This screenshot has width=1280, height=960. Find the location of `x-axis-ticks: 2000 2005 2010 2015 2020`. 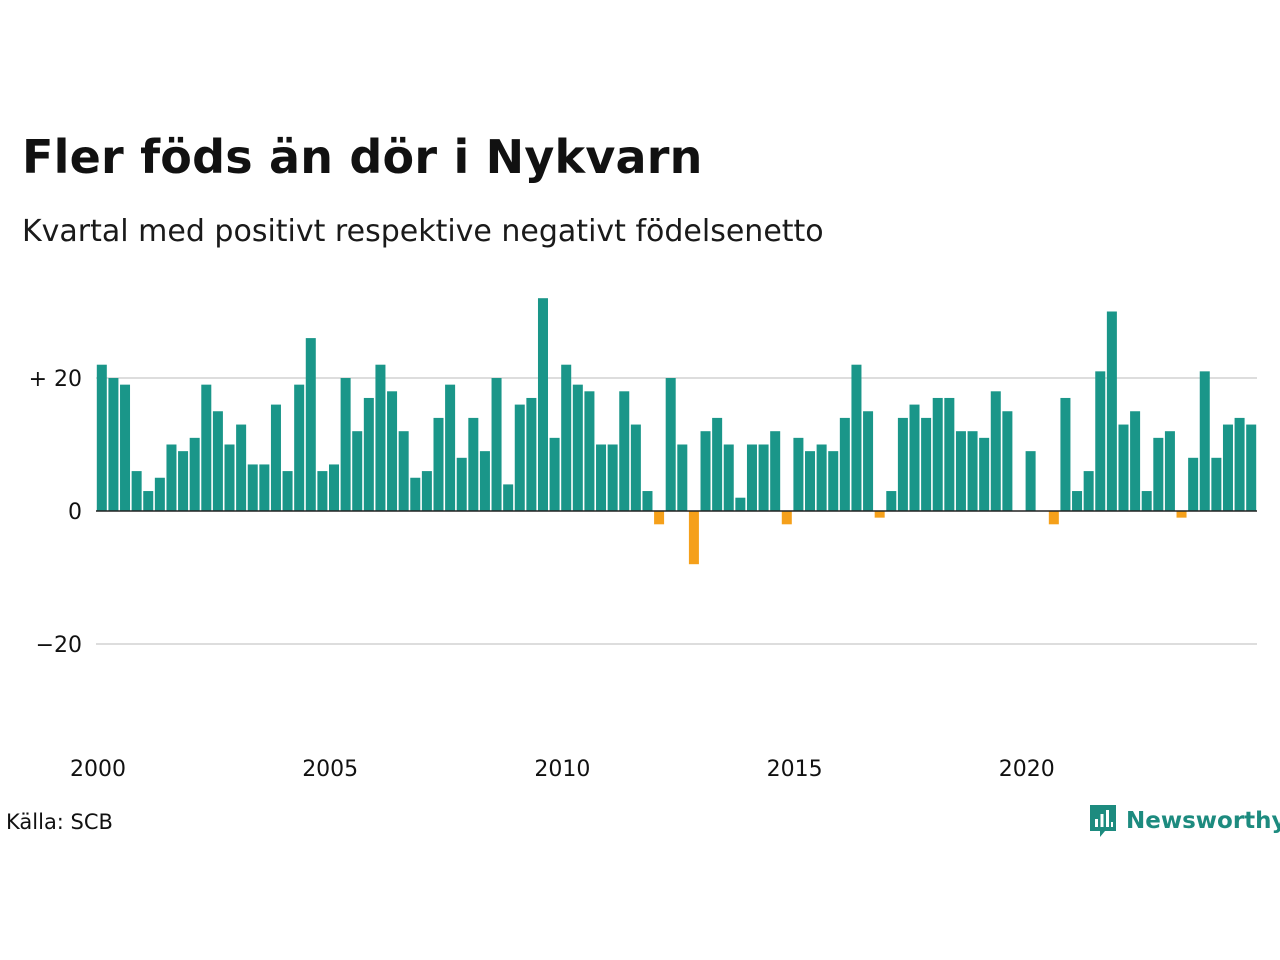

x-axis-ticks: 2000 2005 2010 2015 2020 is located at coordinates (562, 769).